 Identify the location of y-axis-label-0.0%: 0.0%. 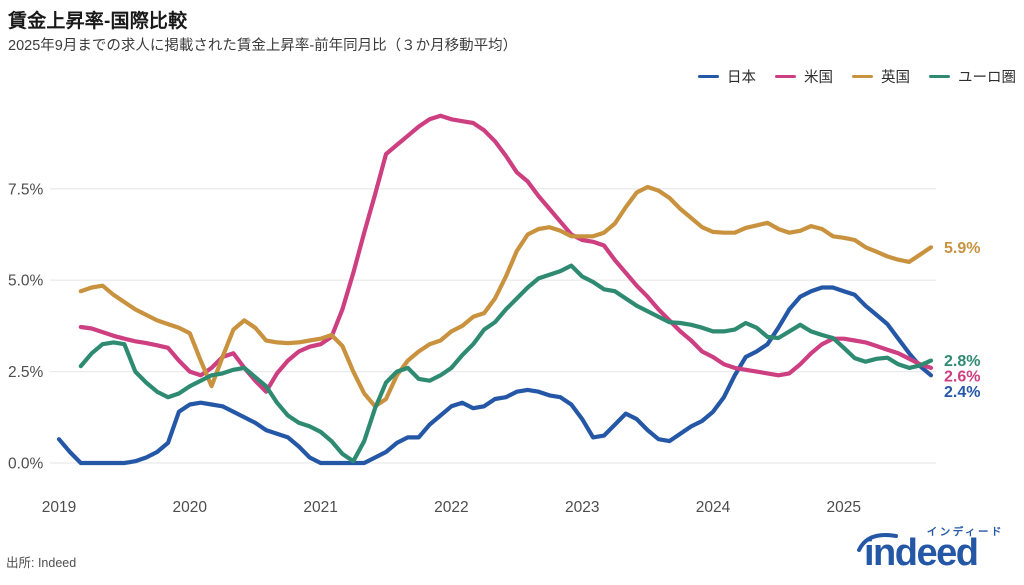
(26, 464).